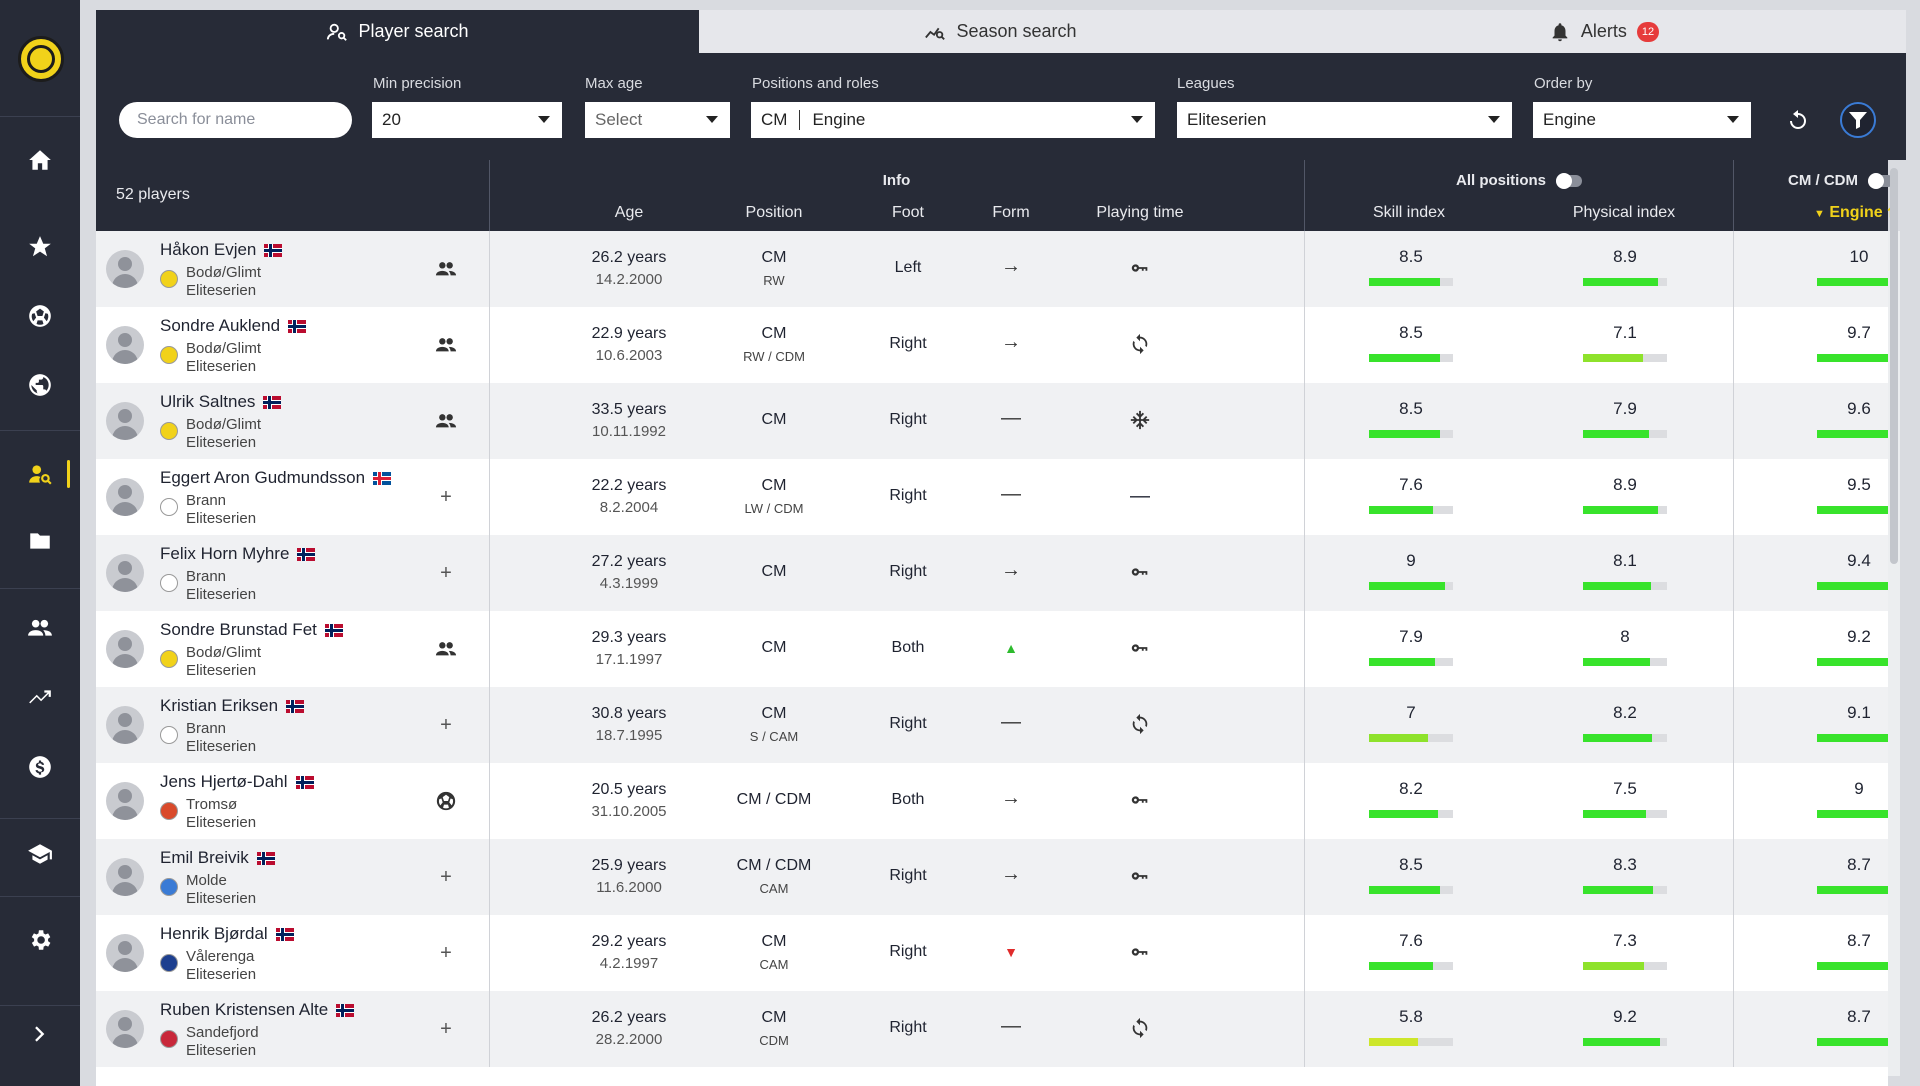 This screenshot has width=1920, height=1086. Describe the element at coordinates (1011, 212) in the screenshot. I see `form-header: Form` at that location.